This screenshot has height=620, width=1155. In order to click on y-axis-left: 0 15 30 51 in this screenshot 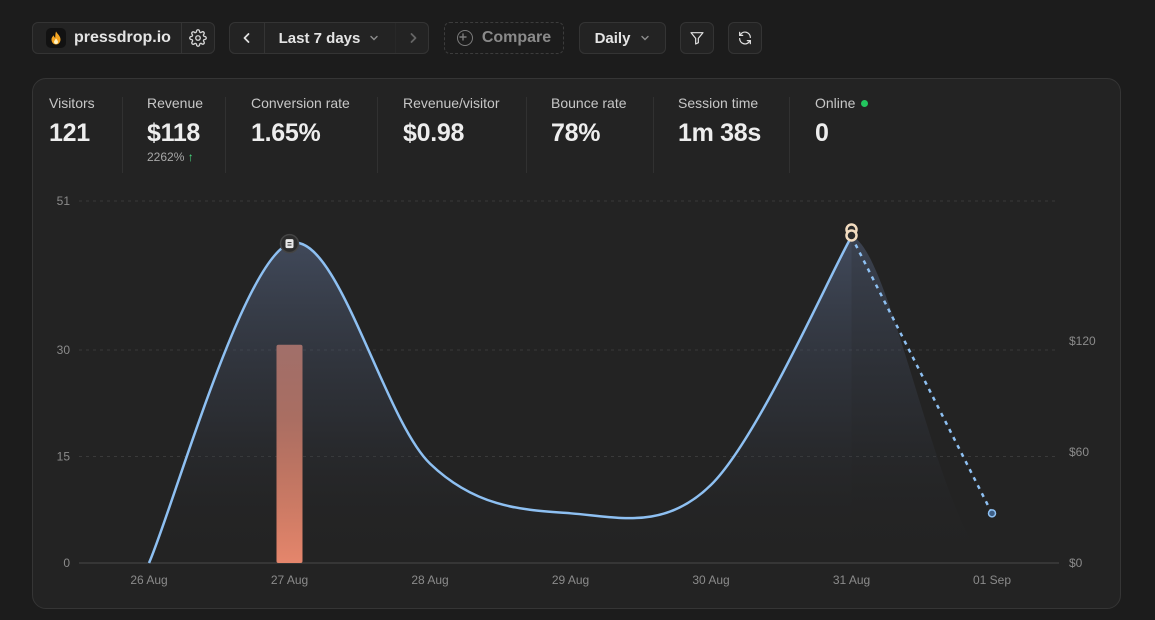, I will do `click(64, 382)`.